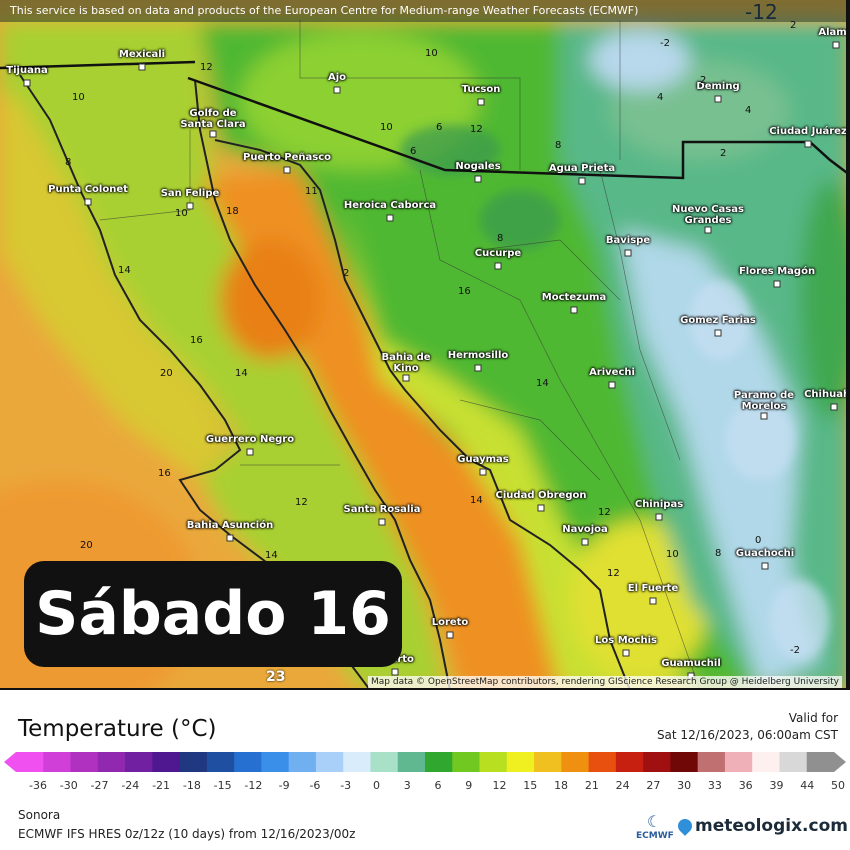 Image resolution: width=850 pixels, height=850 pixels. Describe the element at coordinates (181, 213) in the screenshot. I see `isoline-label: 10` at that location.